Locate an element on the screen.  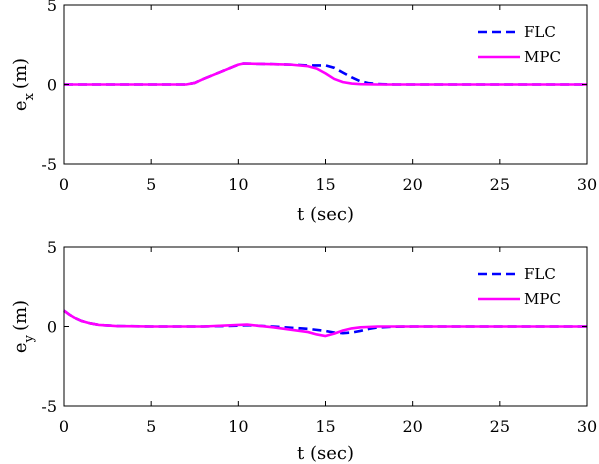
y-axis-label-subscript: x is located at coordinates (29, 96).